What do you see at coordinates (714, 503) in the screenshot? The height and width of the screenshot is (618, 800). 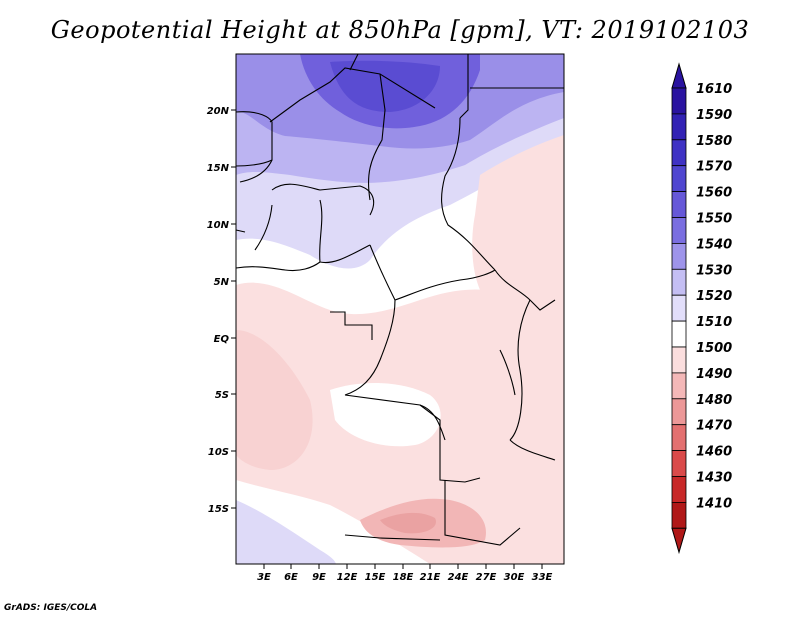 I see `colorbar-label: 1410` at bounding box center [714, 503].